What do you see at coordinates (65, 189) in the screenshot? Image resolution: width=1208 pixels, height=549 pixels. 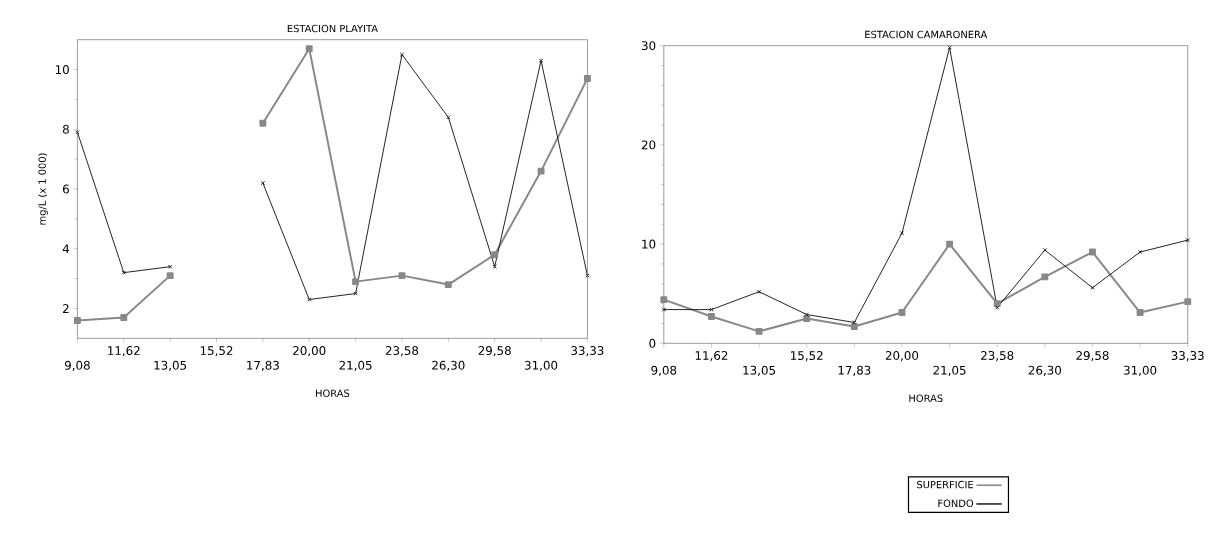 I see `y-tick-label: 6` at bounding box center [65, 189].